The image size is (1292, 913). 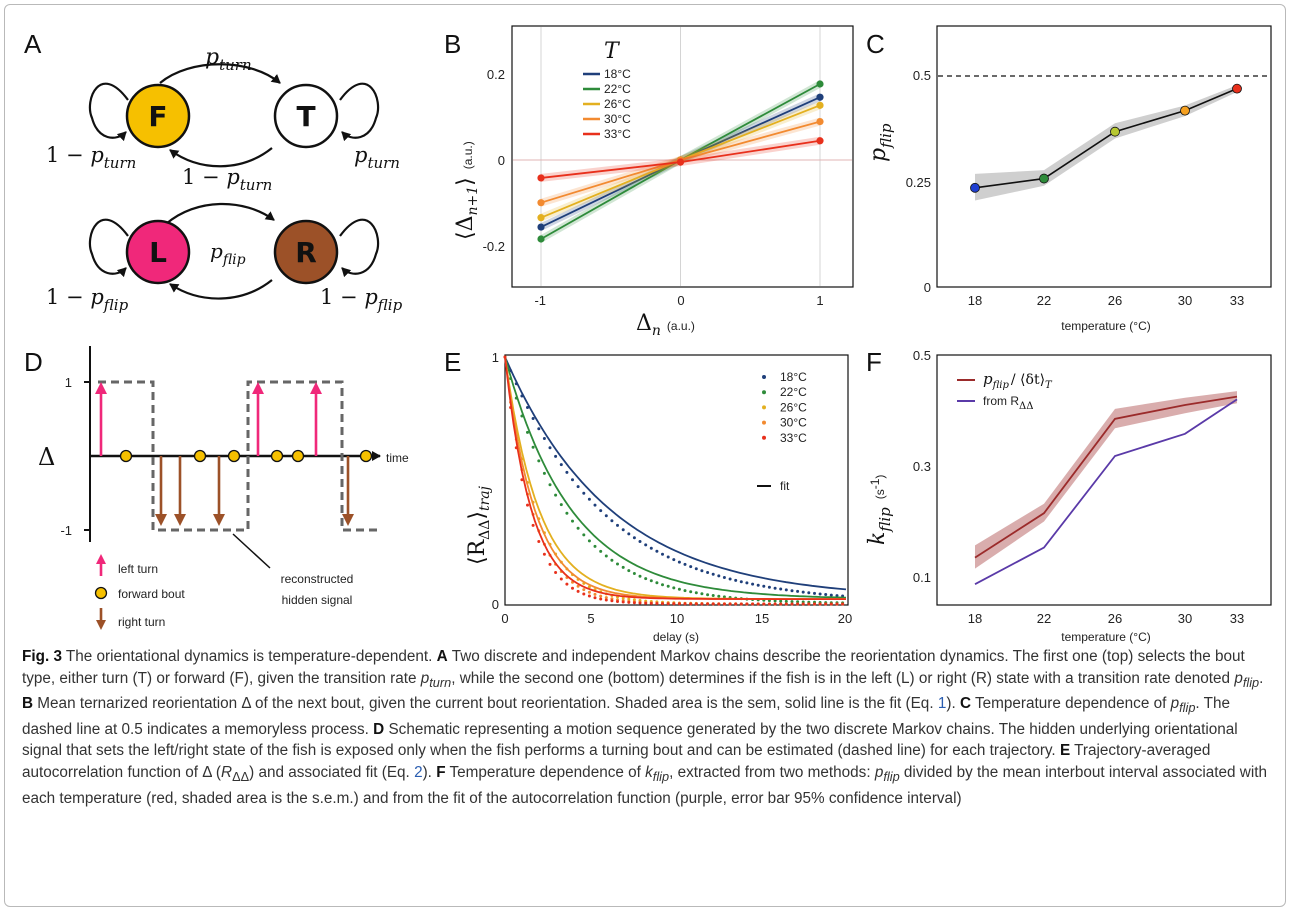 What do you see at coordinates (922, 577) in the screenshot?
I see `f-ytick: 0.1` at bounding box center [922, 577].